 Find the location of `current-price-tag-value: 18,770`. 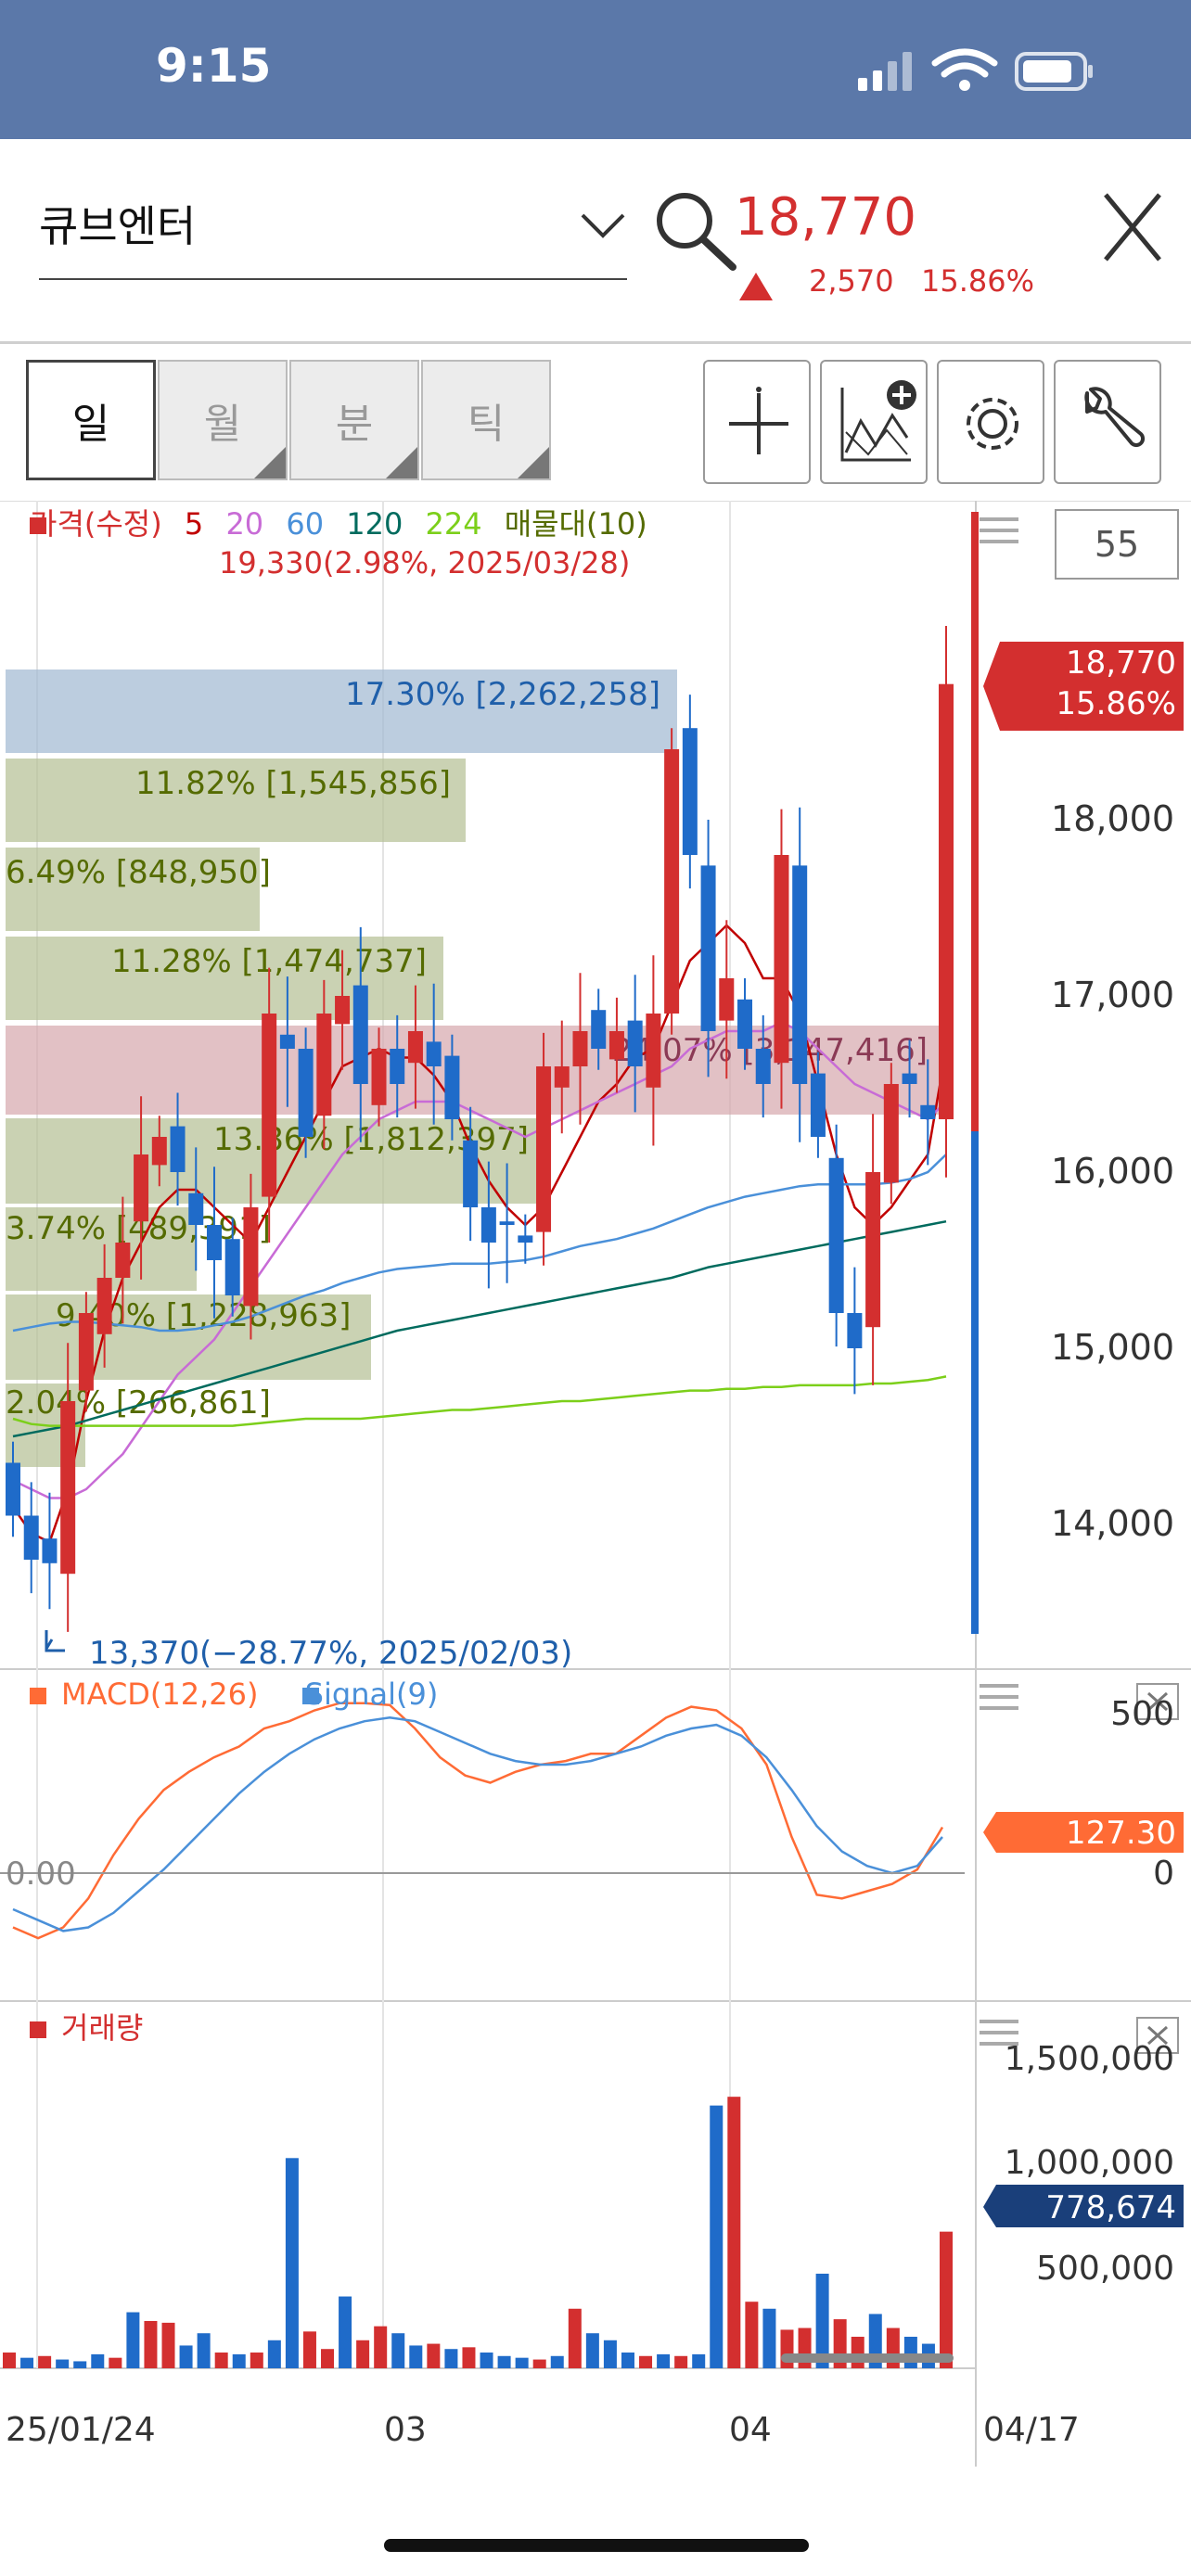

current-price-tag-value: 18,770 is located at coordinates (1121, 663).